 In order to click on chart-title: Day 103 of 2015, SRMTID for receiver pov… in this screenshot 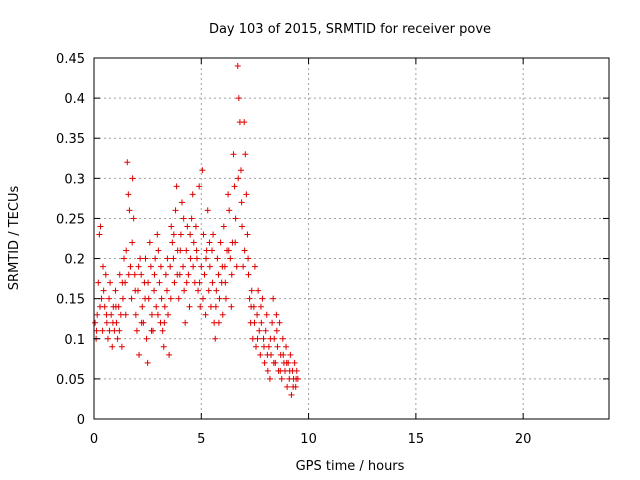, I will do `click(350, 29)`.